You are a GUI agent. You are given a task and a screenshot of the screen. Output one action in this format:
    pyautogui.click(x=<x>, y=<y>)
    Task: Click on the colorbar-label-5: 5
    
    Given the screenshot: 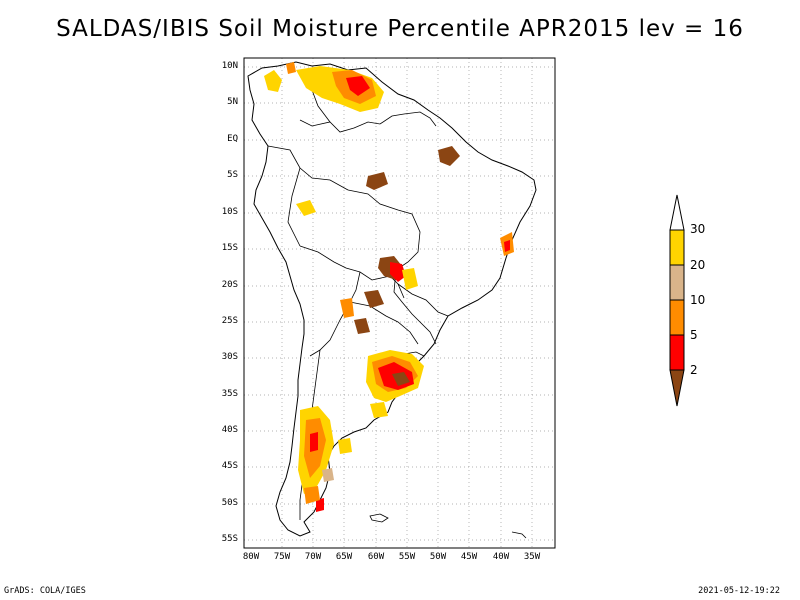 What is the action you would take?
    pyautogui.click(x=694, y=335)
    